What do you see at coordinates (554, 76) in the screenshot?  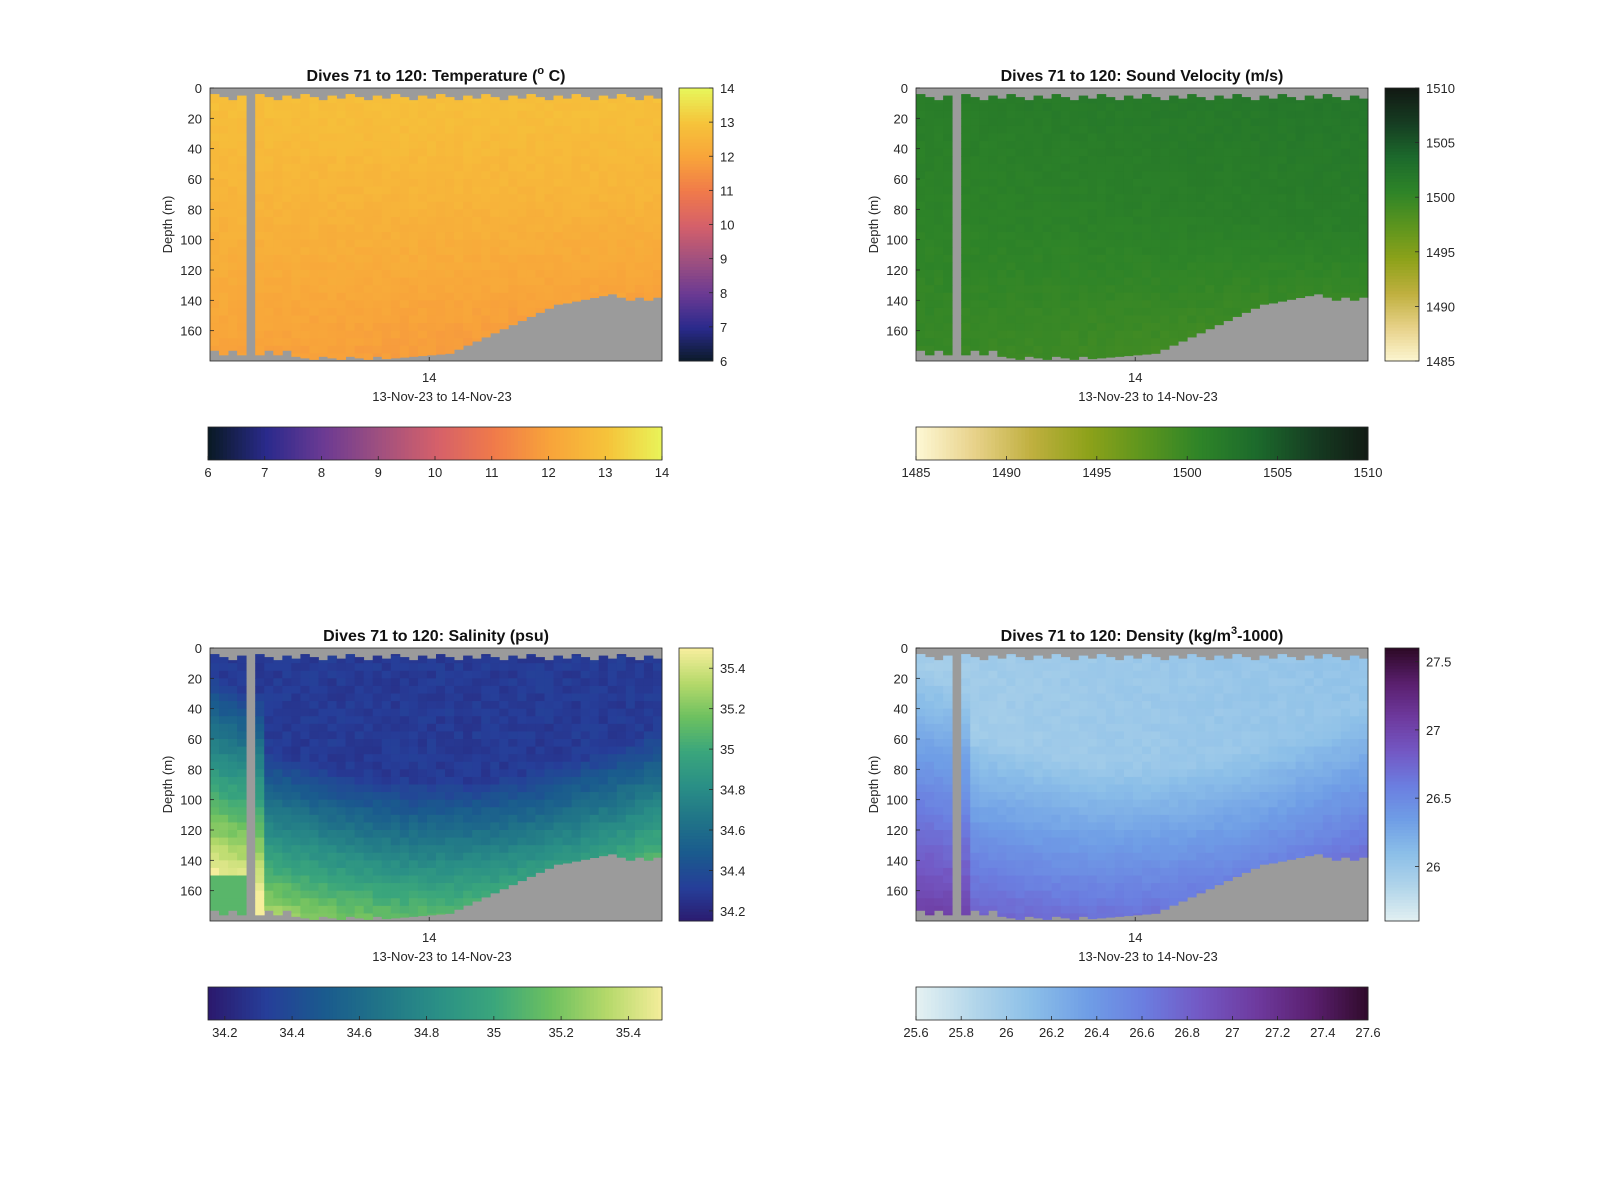 I see `chart-title-suffix: C)` at bounding box center [554, 76].